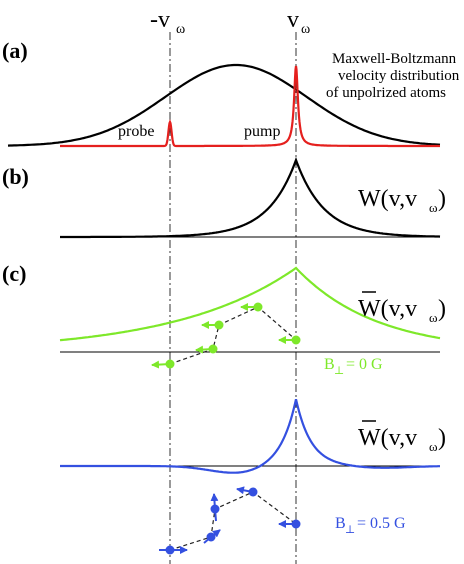 This screenshot has height=564, width=464. What do you see at coordinates (262, 131) in the screenshot?
I see `pump-label: pump` at bounding box center [262, 131].